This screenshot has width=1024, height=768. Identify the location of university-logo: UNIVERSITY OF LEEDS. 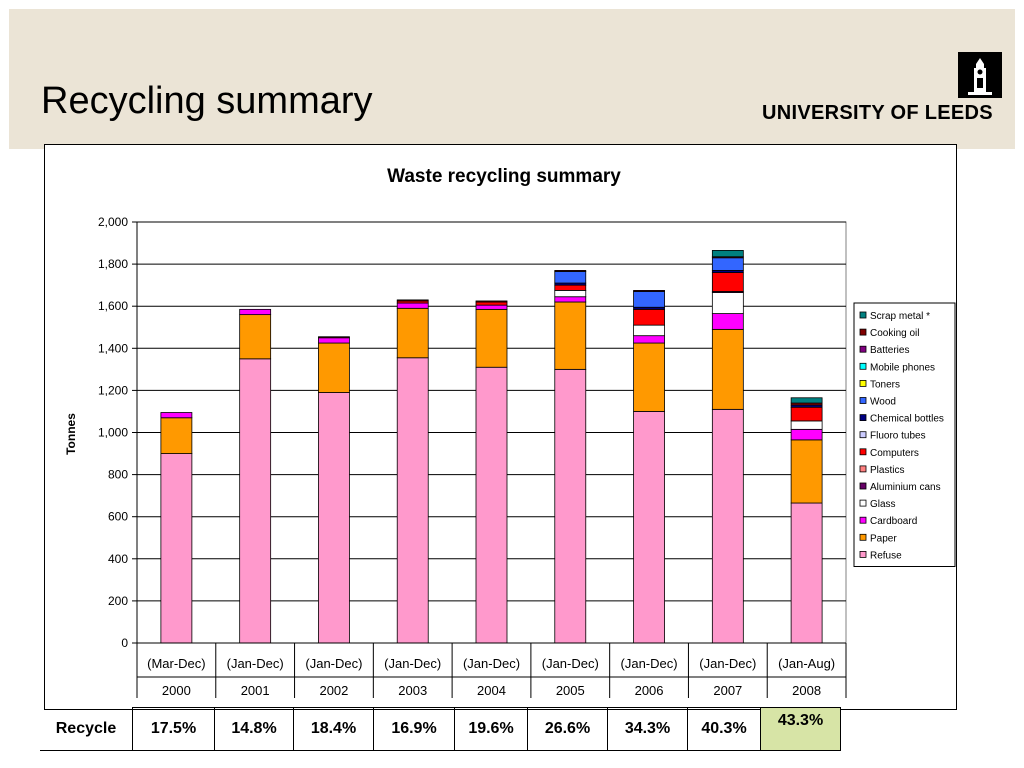
(884, 88).